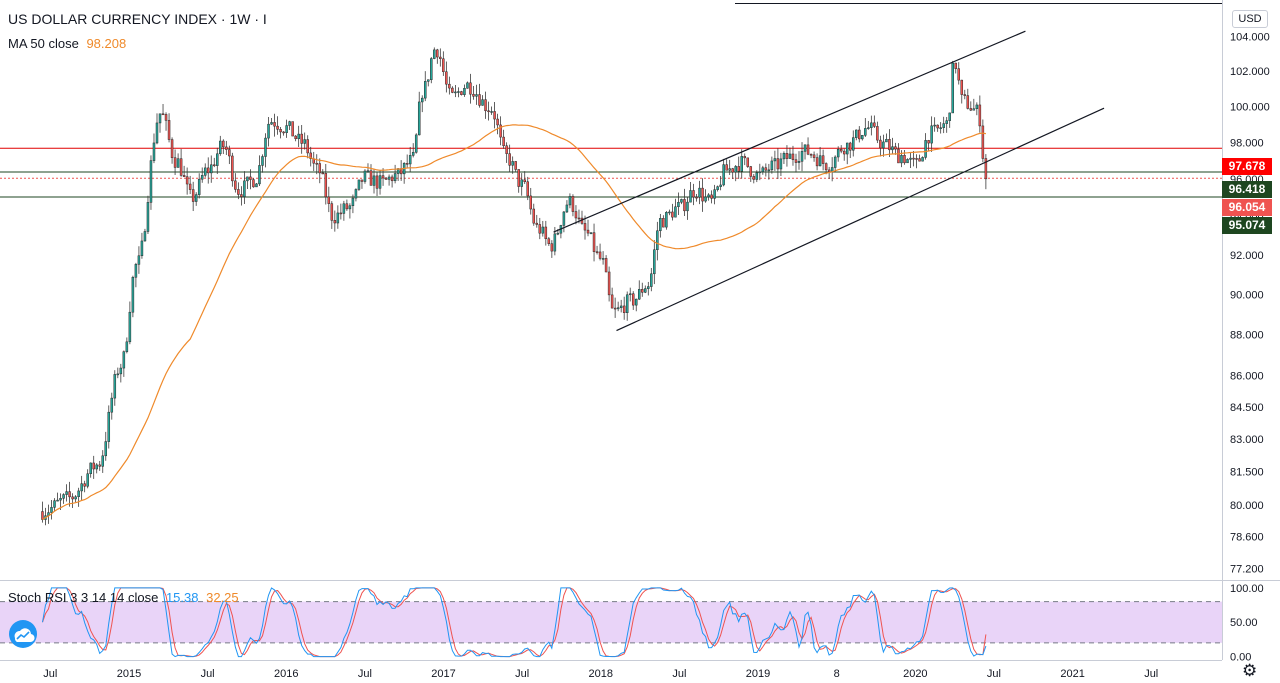  Describe the element at coordinates (1247, 506) in the screenshot. I see `price-tick-label: 80.000` at that location.